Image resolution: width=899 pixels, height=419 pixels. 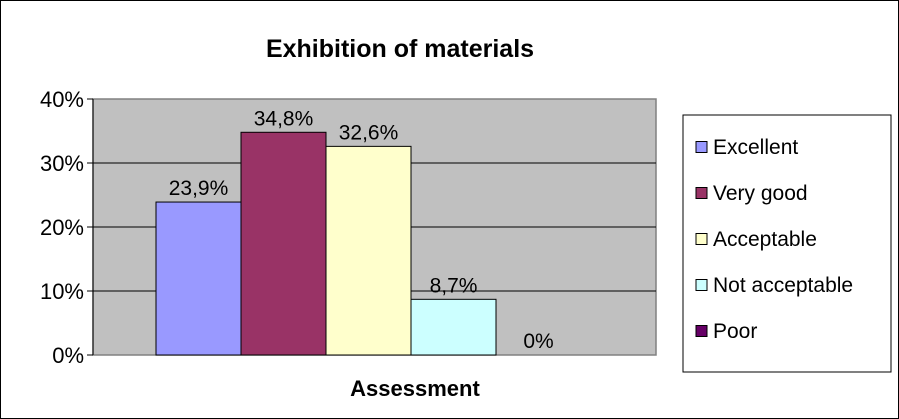 I want to click on bar-acceptable, so click(x=368, y=250).